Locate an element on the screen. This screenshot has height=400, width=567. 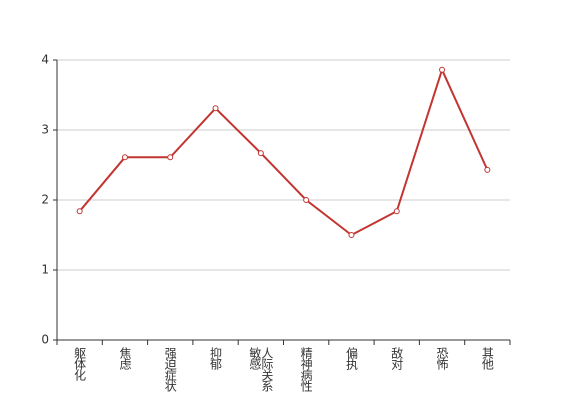
x-tick-label: 抑郁 is located at coordinates (215, 358).